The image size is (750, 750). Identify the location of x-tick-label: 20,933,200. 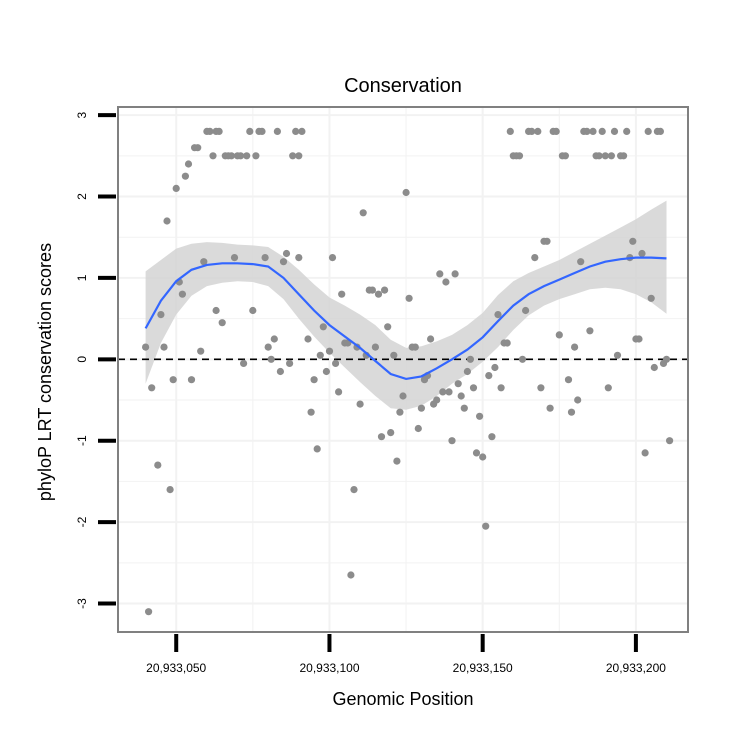
(636, 668).